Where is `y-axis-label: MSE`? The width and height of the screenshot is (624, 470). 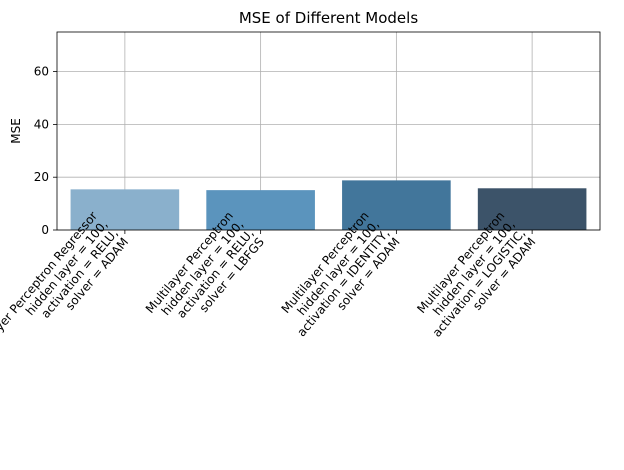 y-axis-label: MSE is located at coordinates (16, 131).